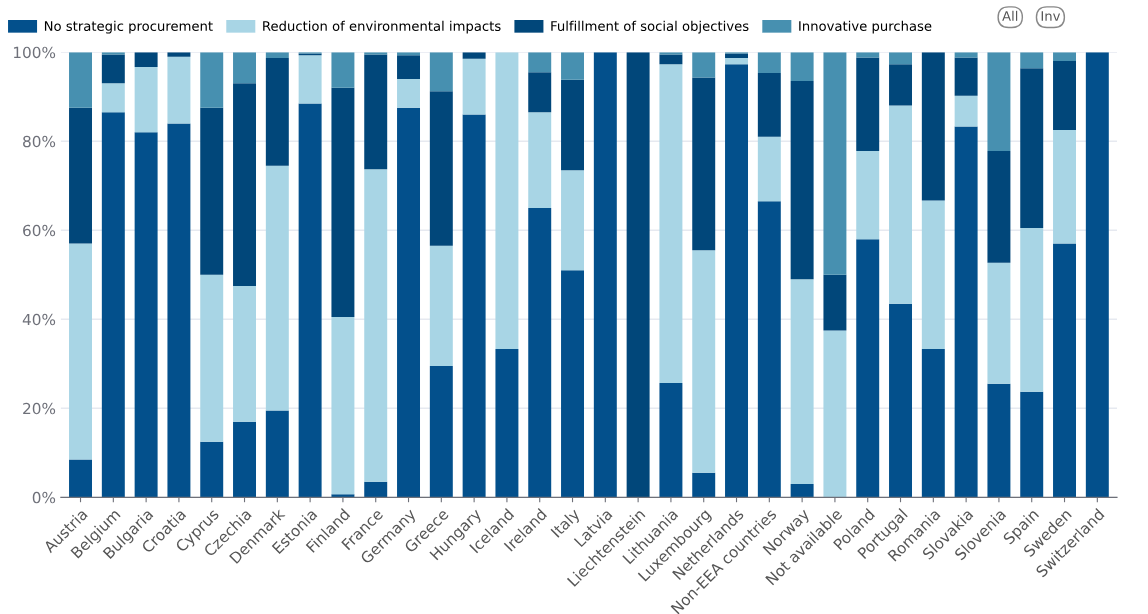  I want to click on y-tick-label: 80%, so click(39, 141).